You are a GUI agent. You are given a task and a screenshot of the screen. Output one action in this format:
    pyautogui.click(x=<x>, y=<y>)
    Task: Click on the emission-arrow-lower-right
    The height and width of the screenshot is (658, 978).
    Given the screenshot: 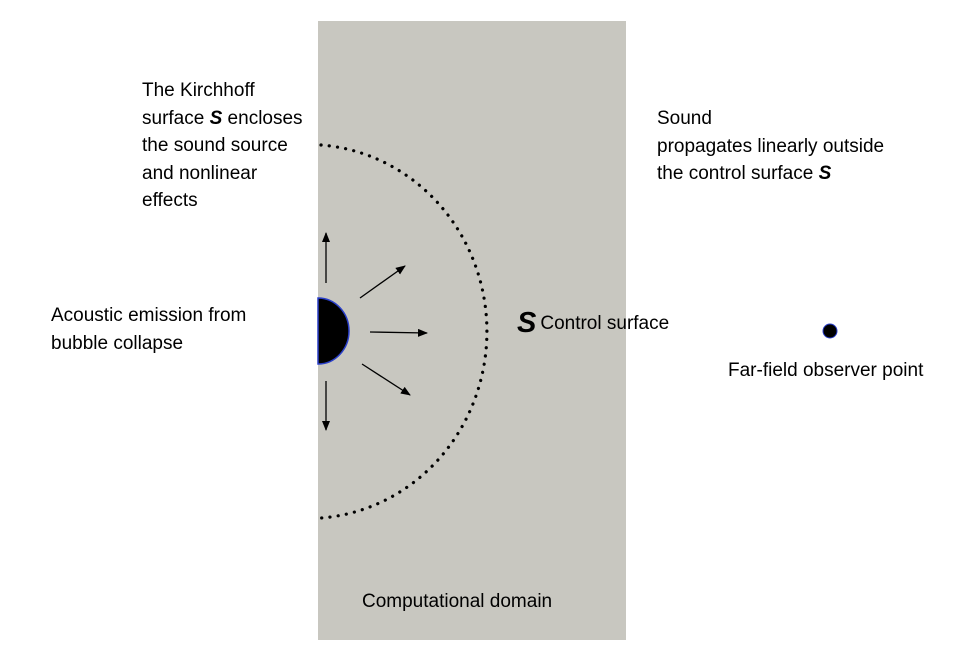 What is the action you would take?
    pyautogui.click(x=386, y=379)
    